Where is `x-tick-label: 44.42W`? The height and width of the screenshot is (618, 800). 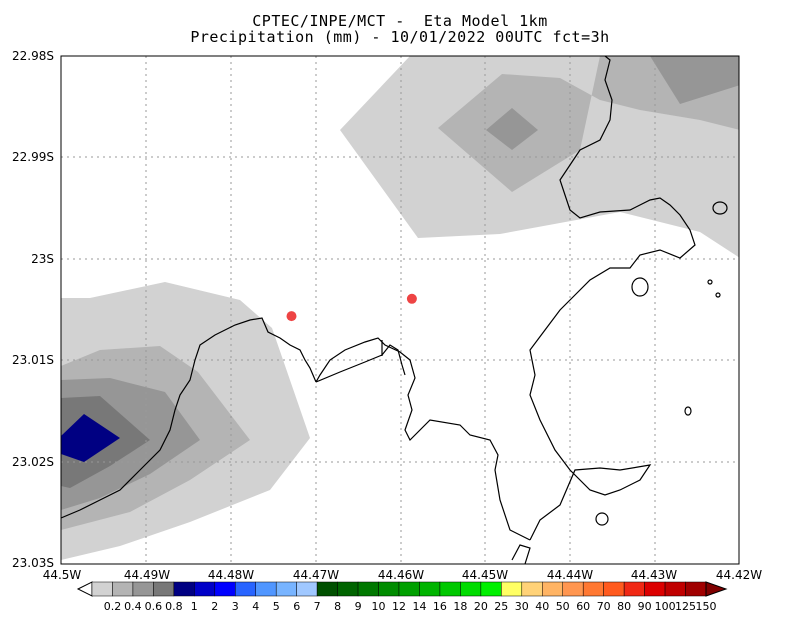 x-tick-label: 44.42W is located at coordinates (739, 575).